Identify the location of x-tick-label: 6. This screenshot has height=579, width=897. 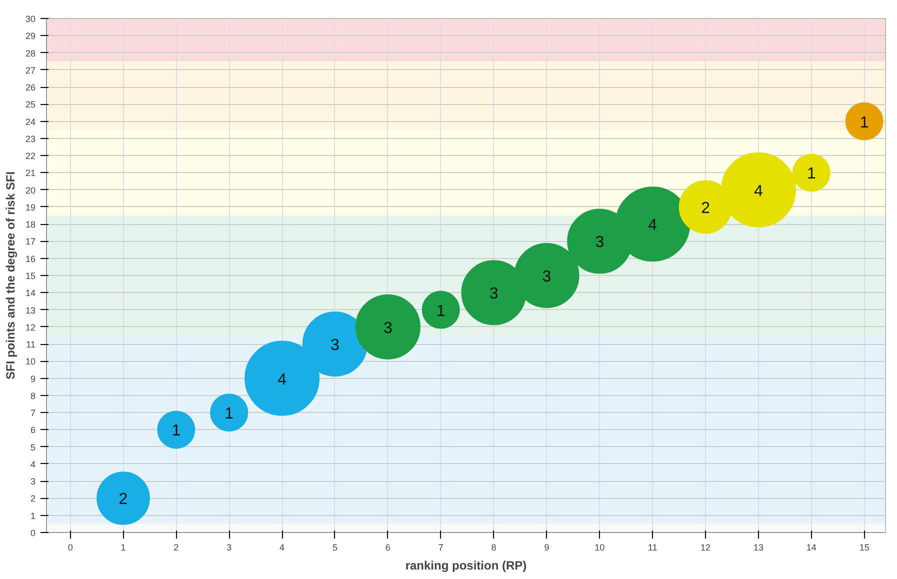
(387, 547).